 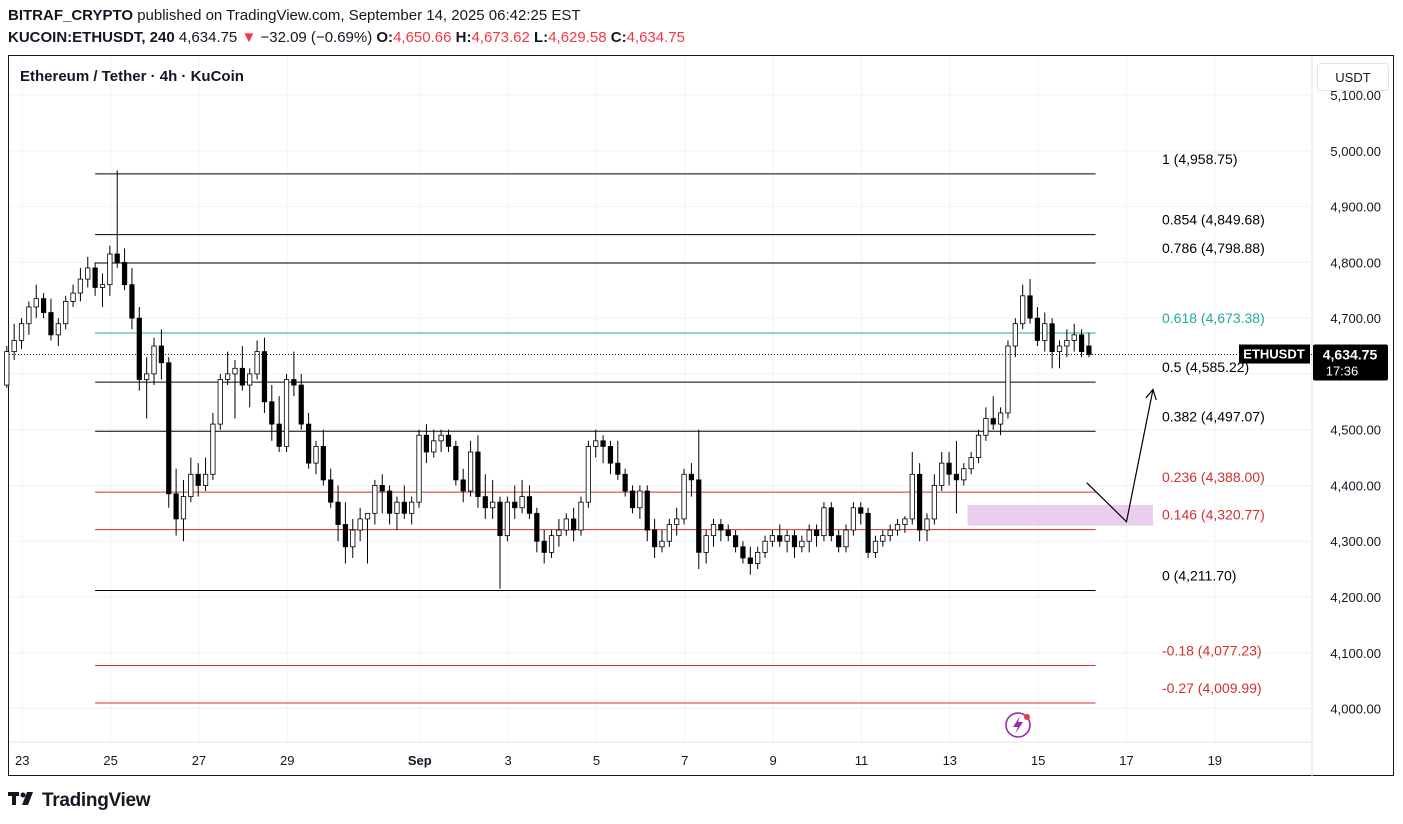 I want to click on lightning-icon, so click(x=1018, y=725).